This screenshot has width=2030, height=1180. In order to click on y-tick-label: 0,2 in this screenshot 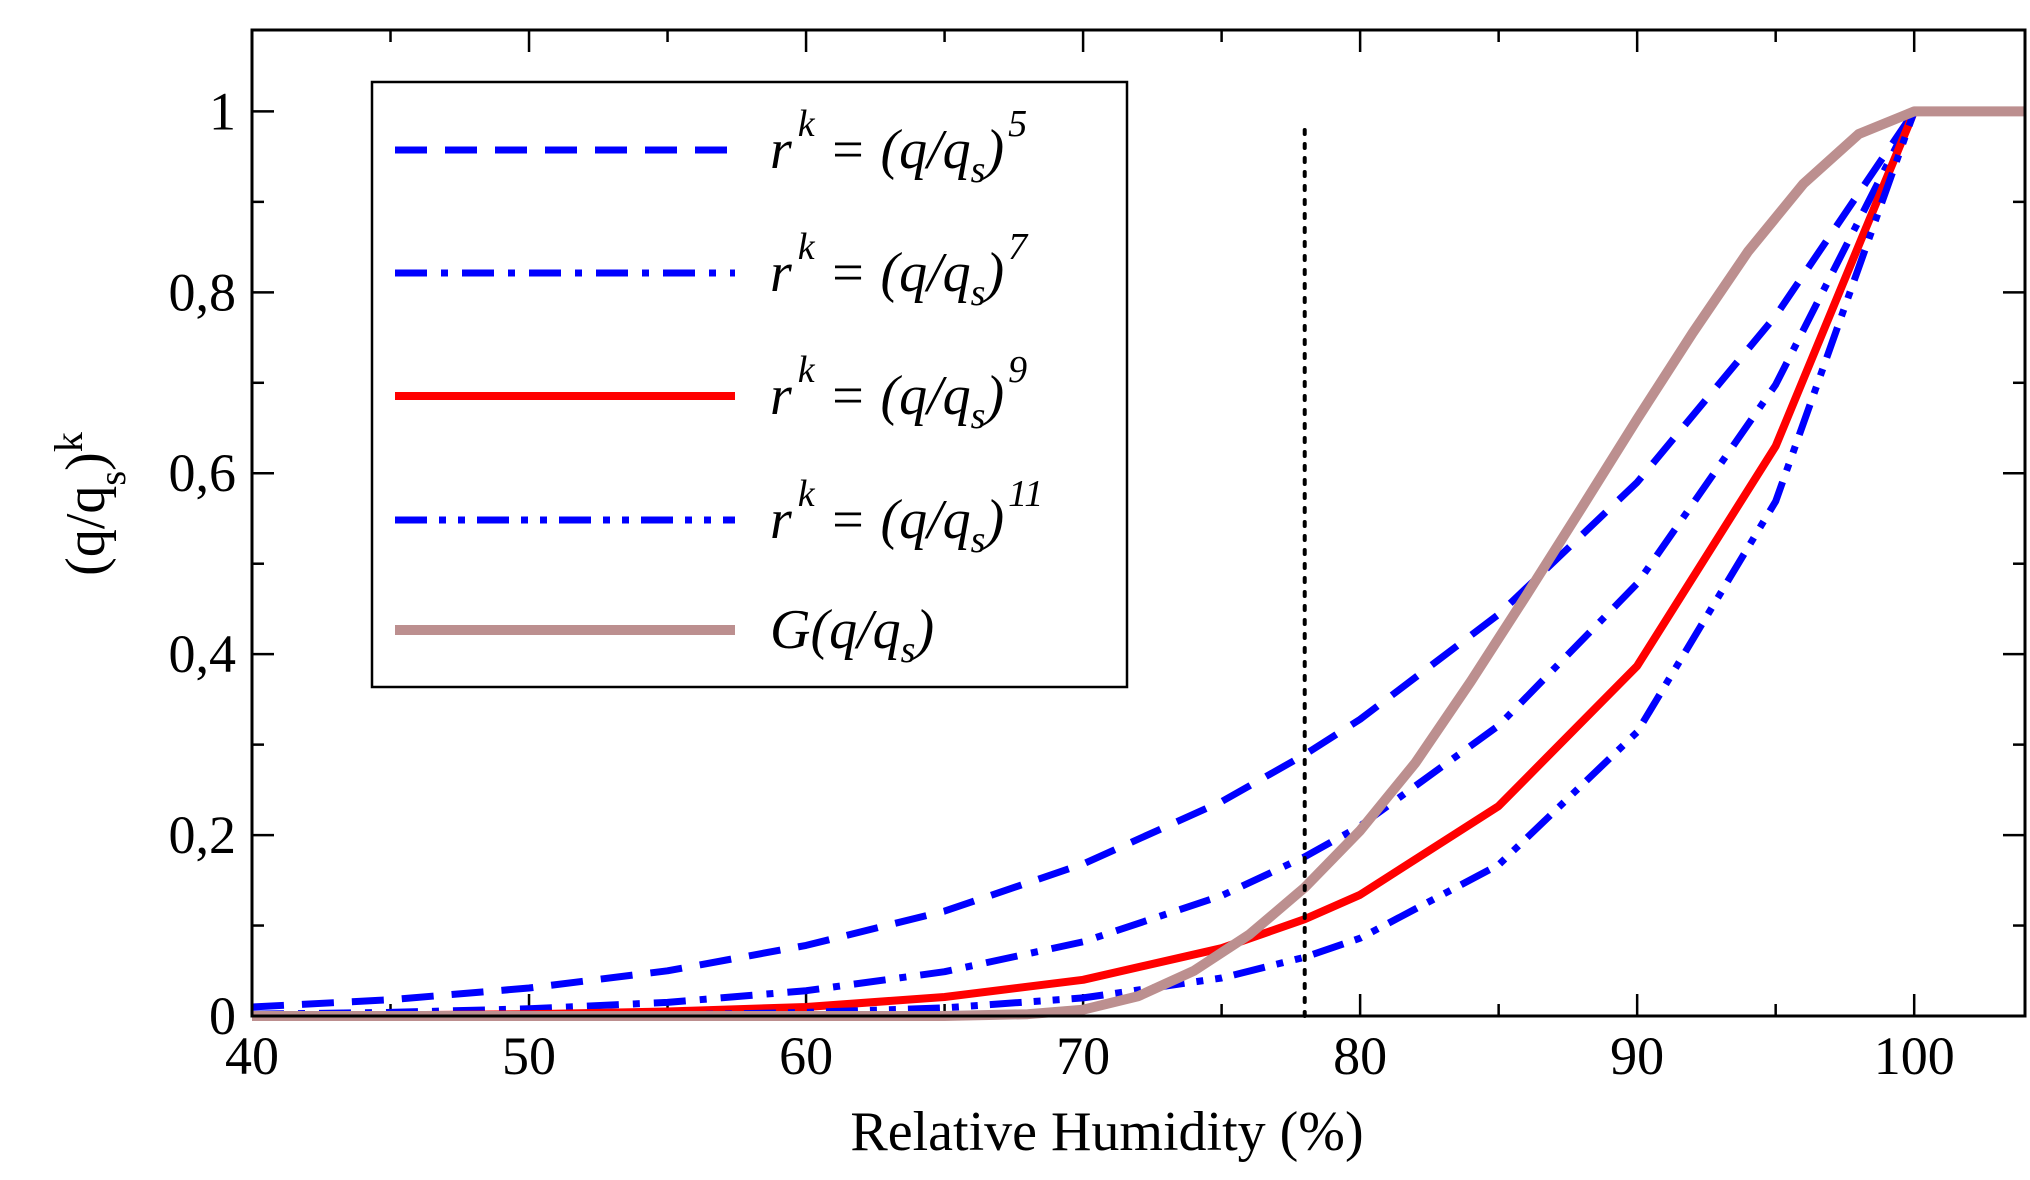, I will do `click(203, 835)`.